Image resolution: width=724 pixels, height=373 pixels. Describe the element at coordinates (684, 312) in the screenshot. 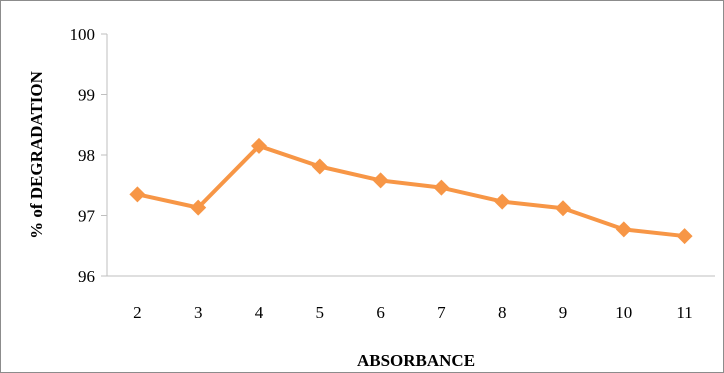

I see `x-tick-label: 11` at that location.